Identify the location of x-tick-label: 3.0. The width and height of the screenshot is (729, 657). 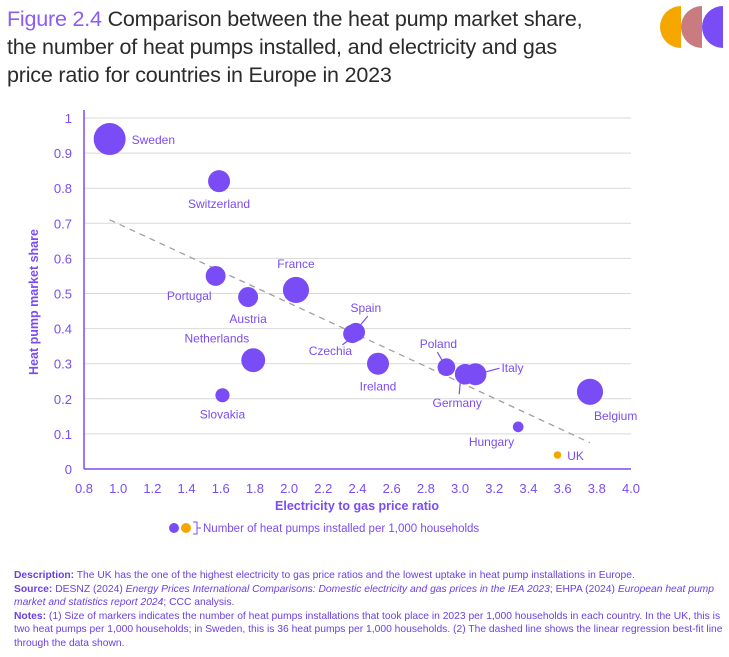
(460, 488).